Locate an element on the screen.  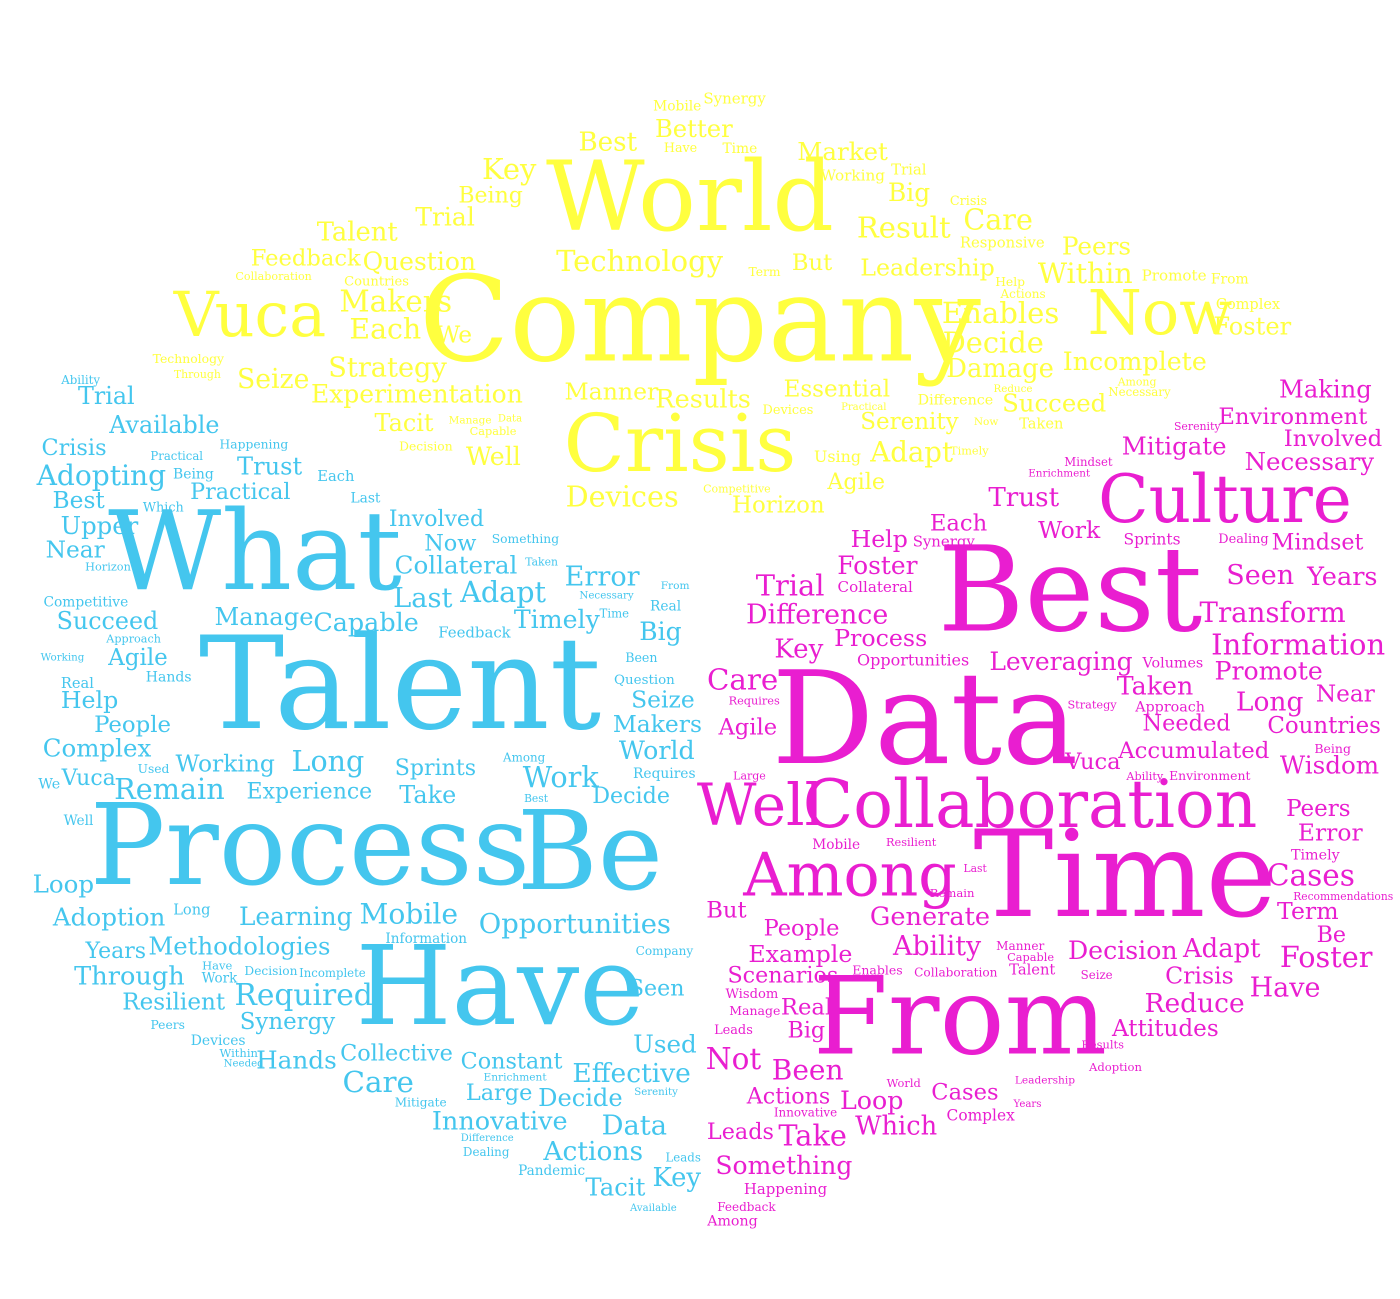
right-word-small: Mindset is located at coordinates (1088, 462).